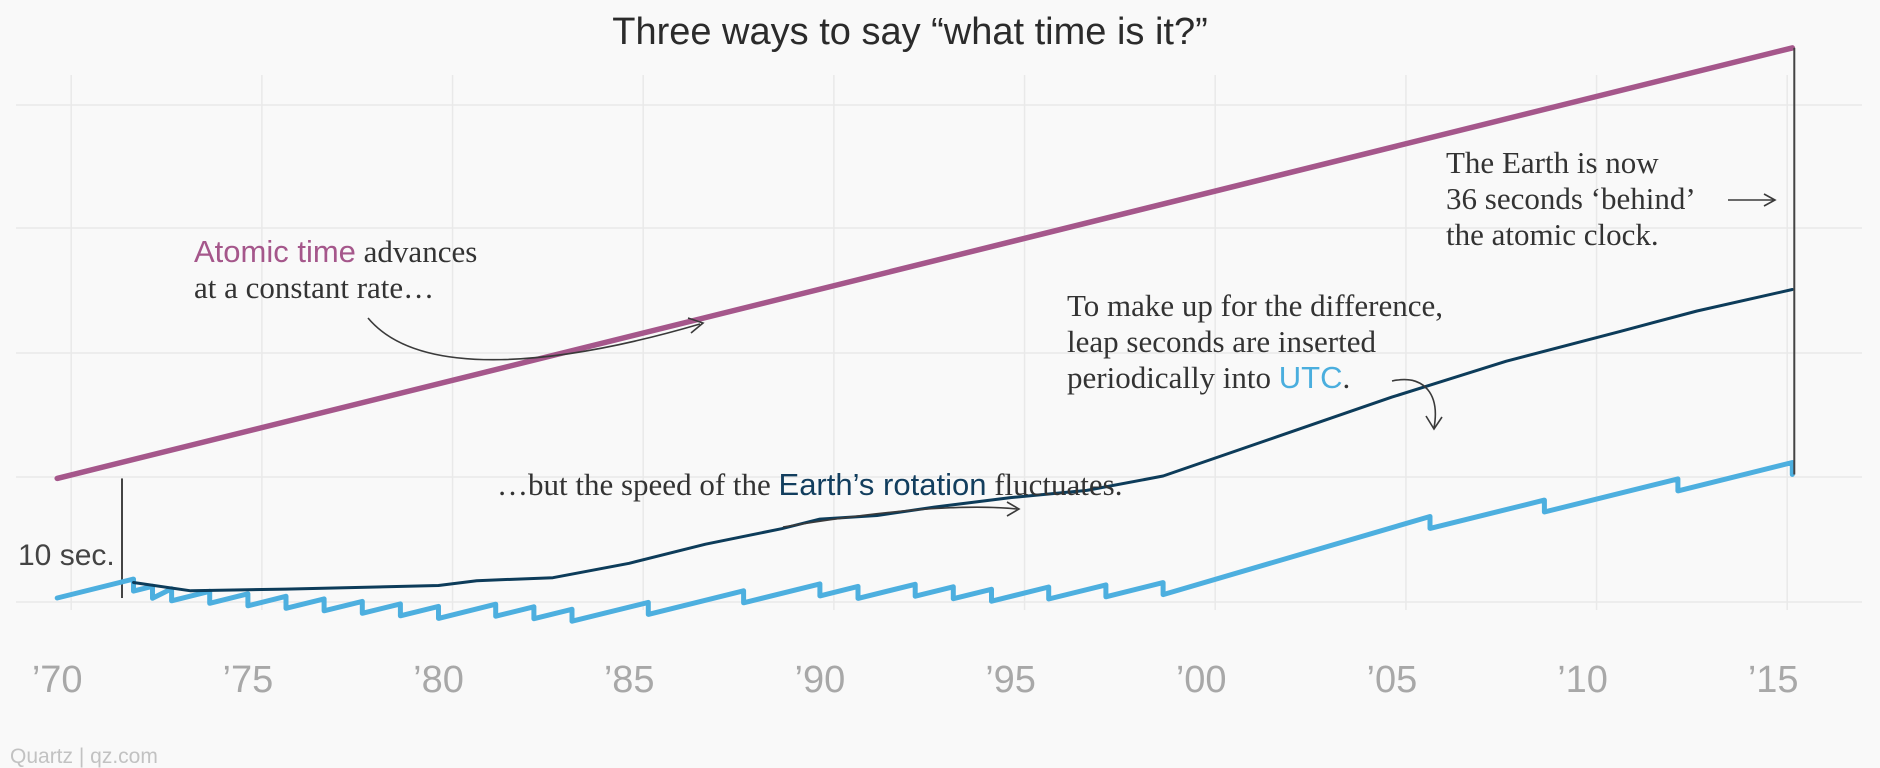 This screenshot has height=768, width=1880. I want to click on annotation-behind-arrowhead, so click(1770, 200).